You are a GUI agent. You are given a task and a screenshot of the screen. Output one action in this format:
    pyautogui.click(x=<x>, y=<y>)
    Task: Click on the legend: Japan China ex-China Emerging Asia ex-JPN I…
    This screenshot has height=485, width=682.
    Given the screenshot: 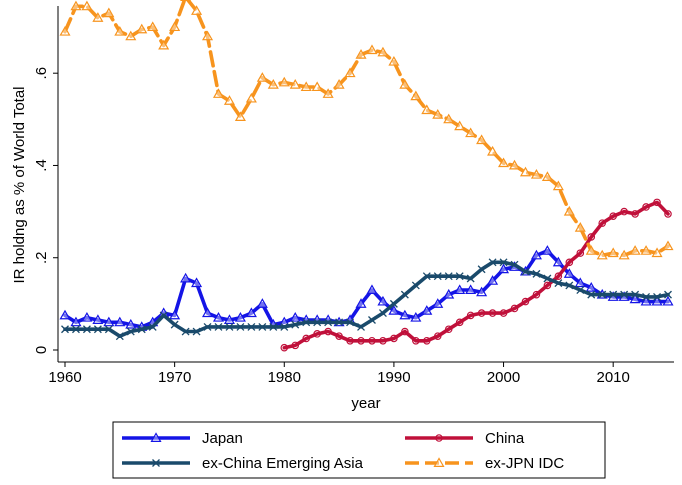 What is the action you would take?
    pyautogui.click(x=359, y=450)
    